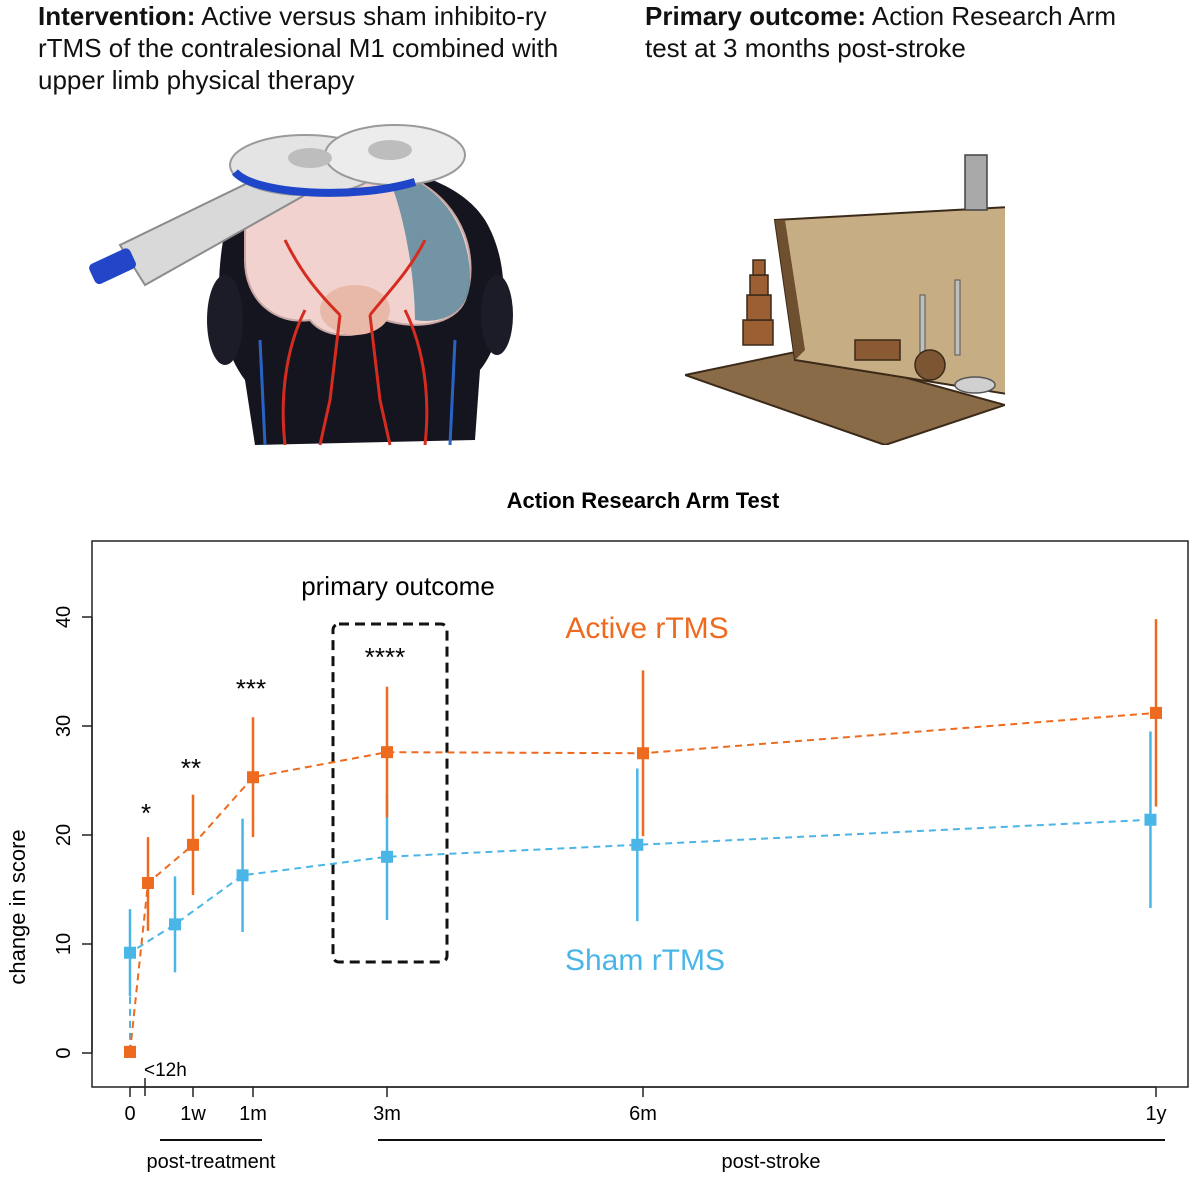 This screenshot has height=1177, width=1200. What do you see at coordinates (845, 299) in the screenshot?
I see `arat-box-illustration` at bounding box center [845, 299].